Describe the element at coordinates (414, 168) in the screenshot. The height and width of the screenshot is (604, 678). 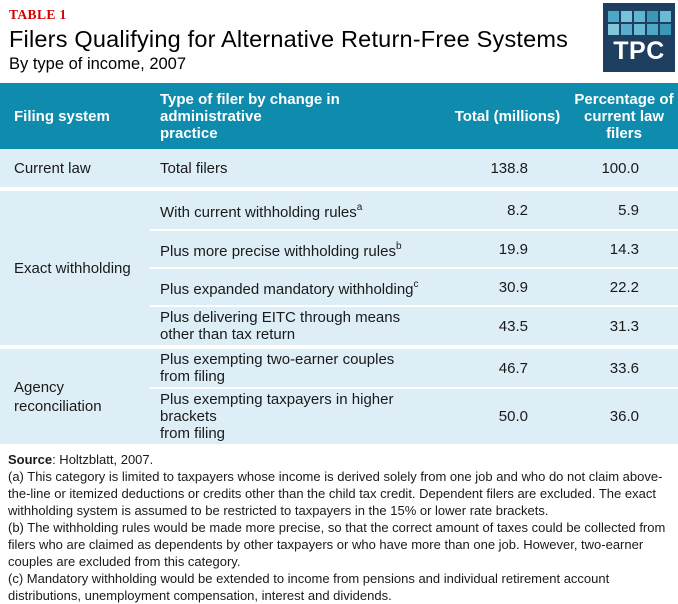
I see `table-row: Total filers 138.8 100.0` at that location.